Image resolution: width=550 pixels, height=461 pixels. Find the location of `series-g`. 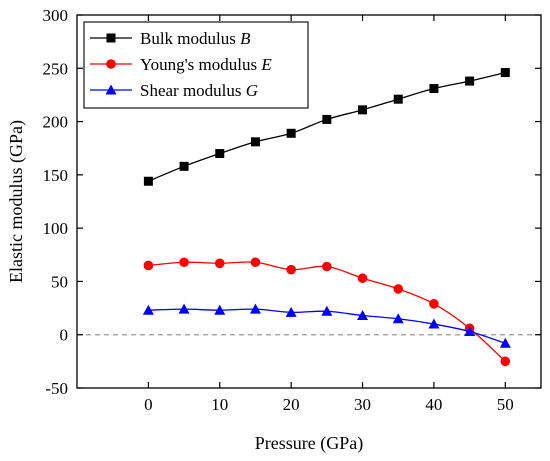

series-g is located at coordinates (326, 325).